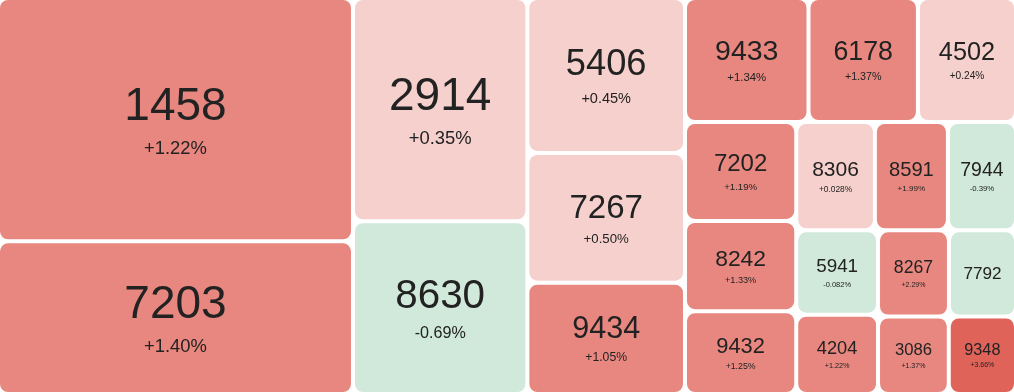  I want to click on data-label: +1.19%, so click(741, 186).